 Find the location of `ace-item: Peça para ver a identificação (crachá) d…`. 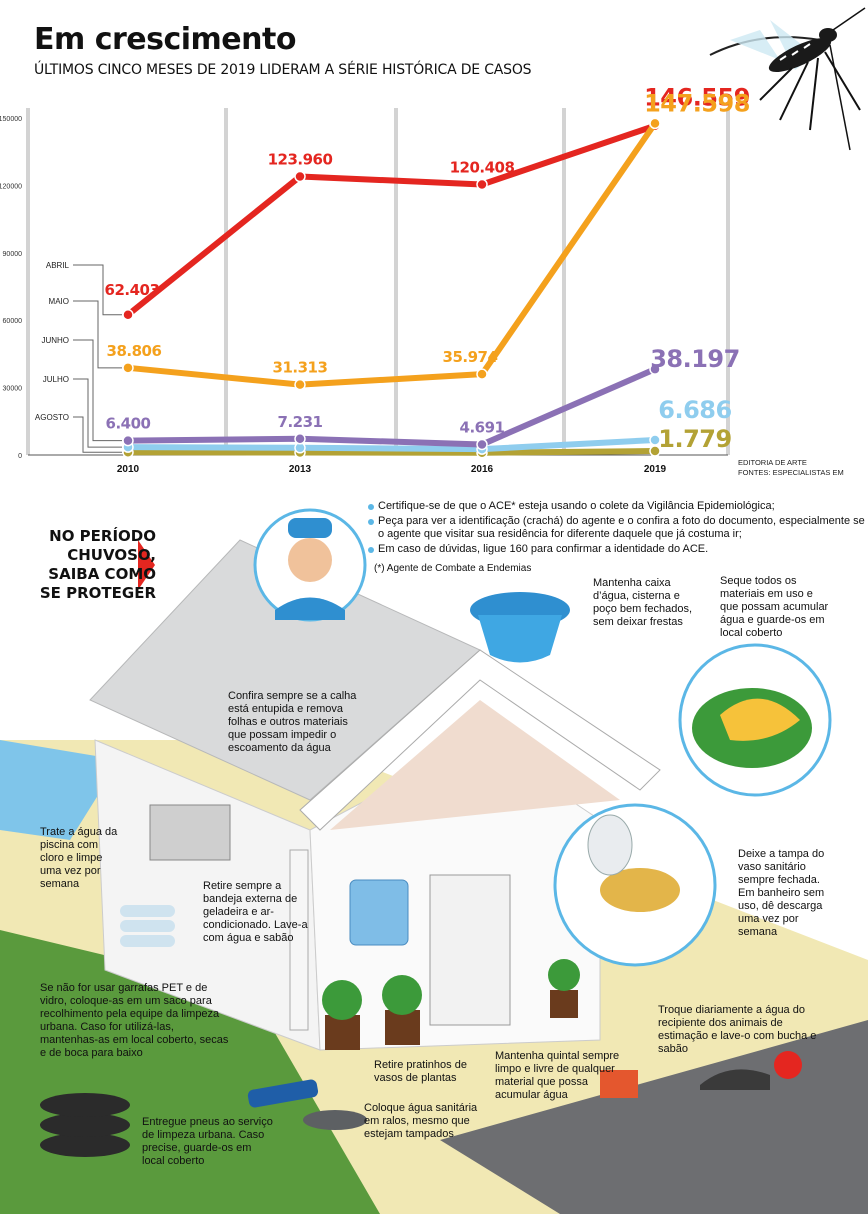

ace-item: Peça para ver a identificação (crachá) d… is located at coordinates (617, 528).